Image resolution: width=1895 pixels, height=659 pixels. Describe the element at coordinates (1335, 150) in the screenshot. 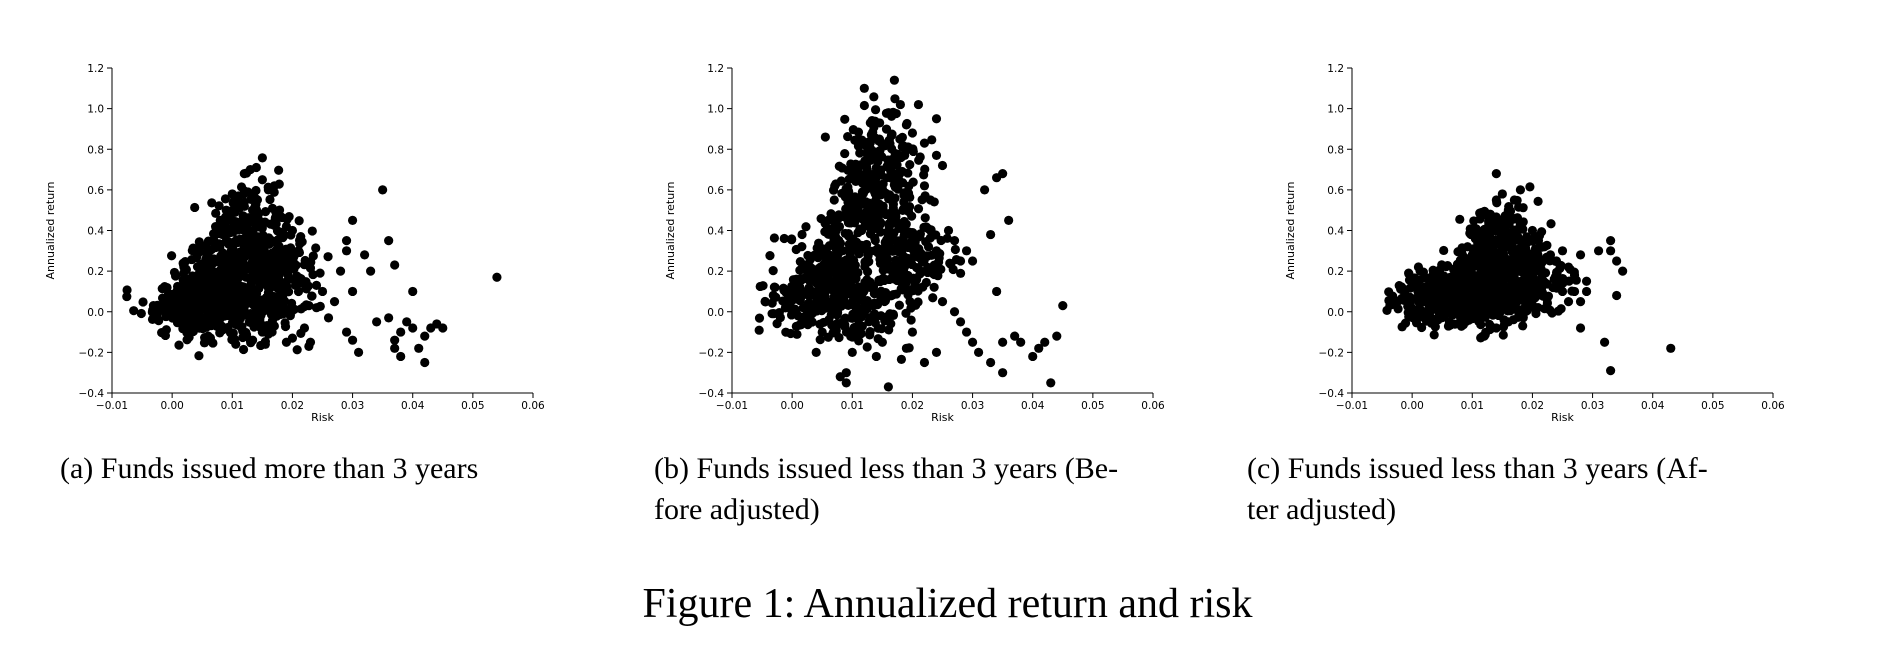

I see `y-tick-label: 0.8` at that location.